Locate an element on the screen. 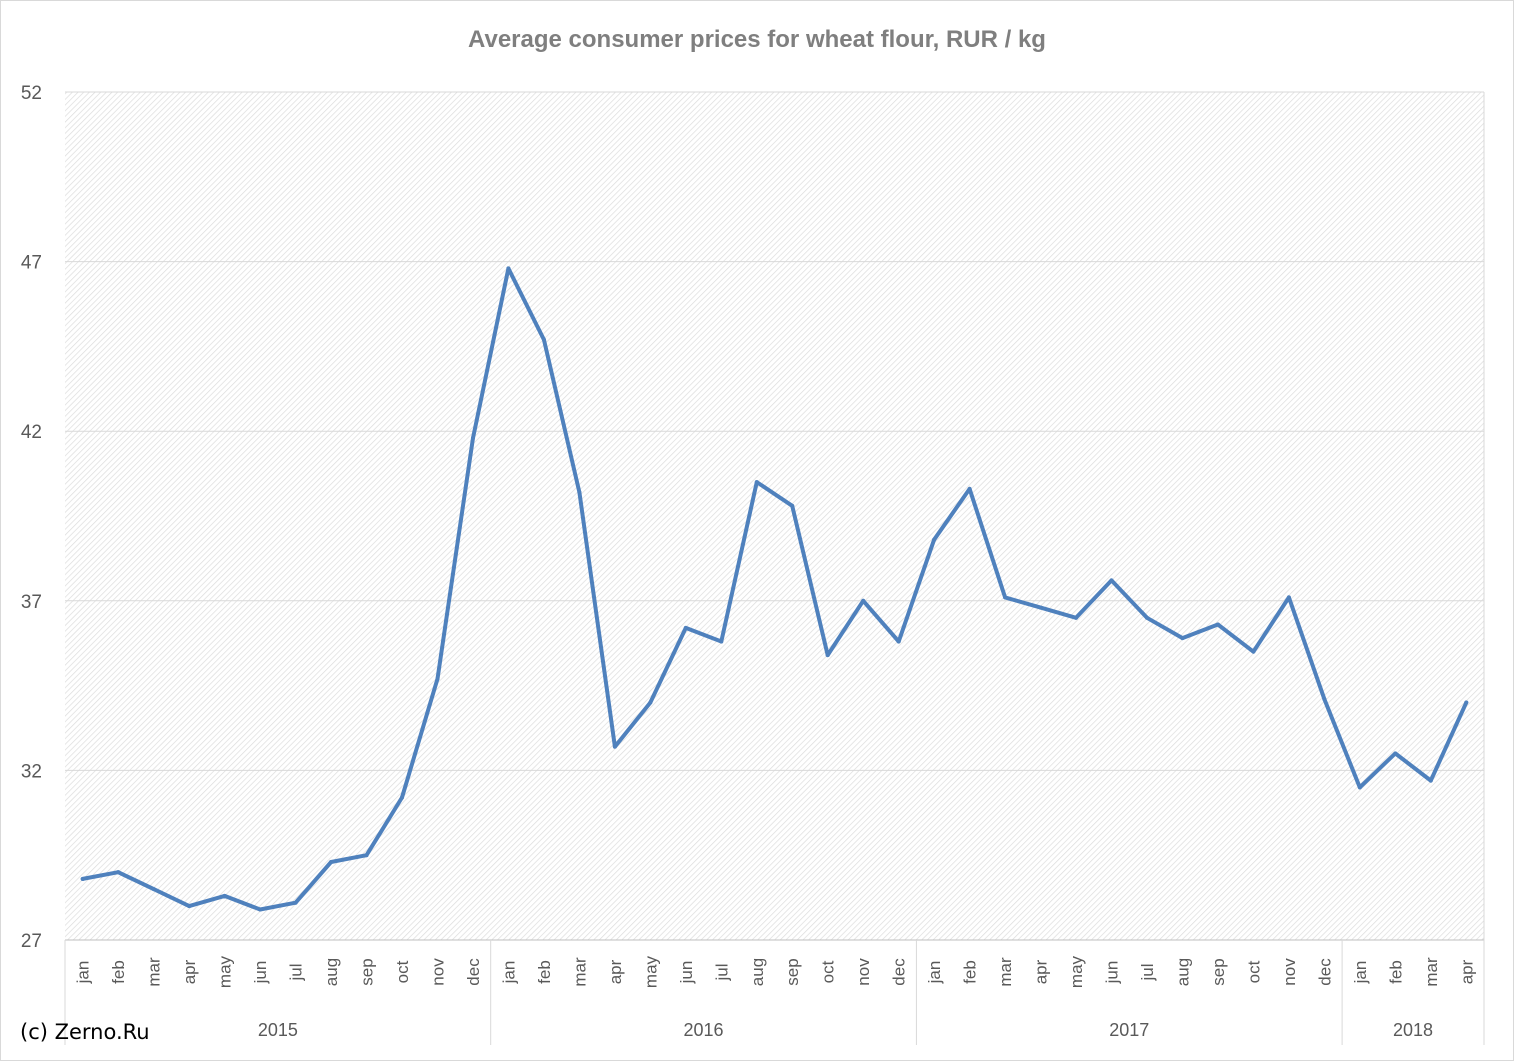  x-tick-label-year: 2015 is located at coordinates (278, 1030).